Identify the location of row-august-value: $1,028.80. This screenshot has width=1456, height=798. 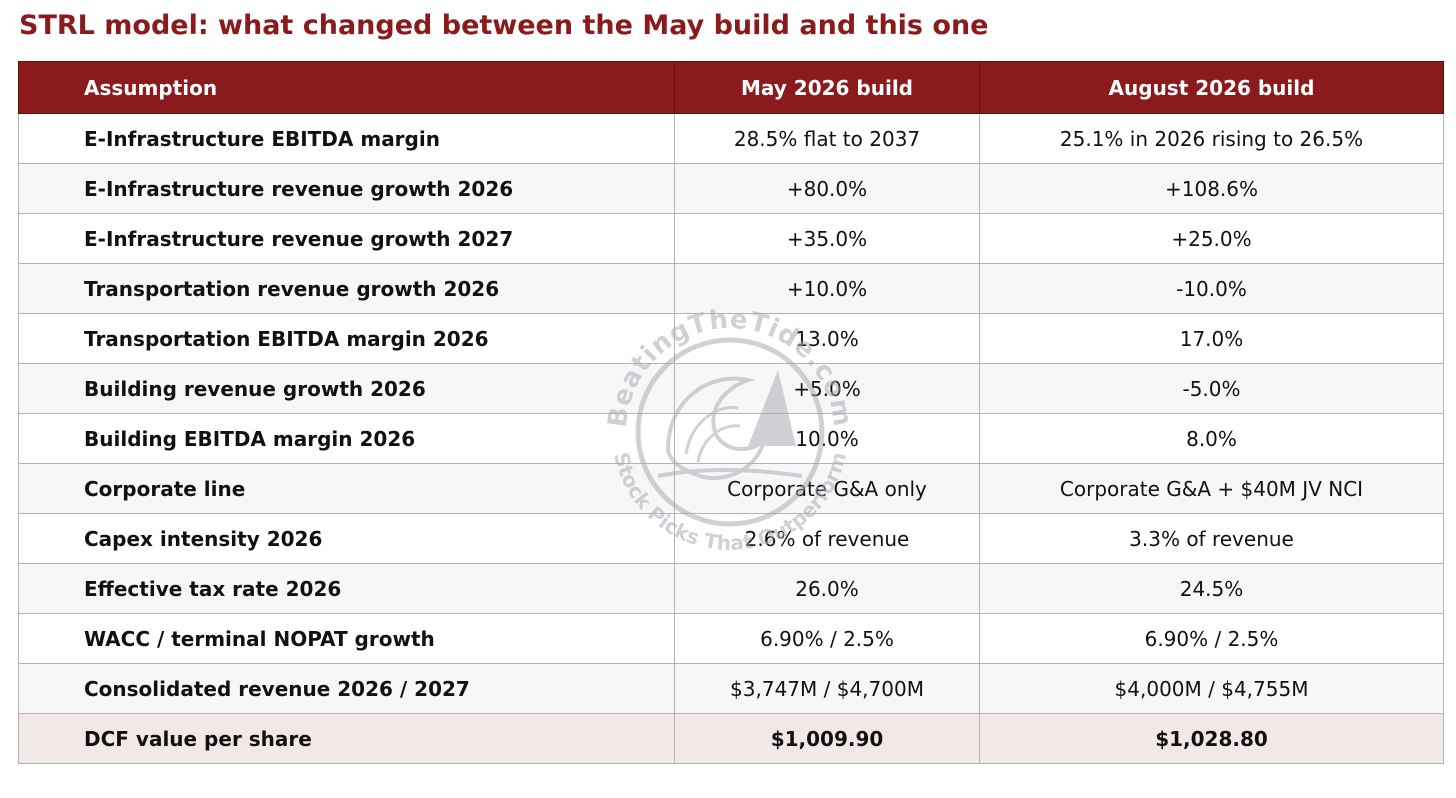
(1211, 738).